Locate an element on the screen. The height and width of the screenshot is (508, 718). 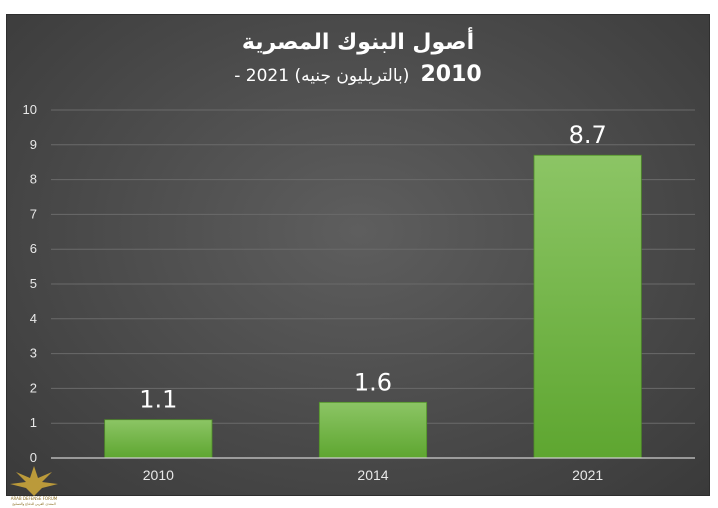
x-tick-label-2010: 2010 is located at coordinates (158, 475).